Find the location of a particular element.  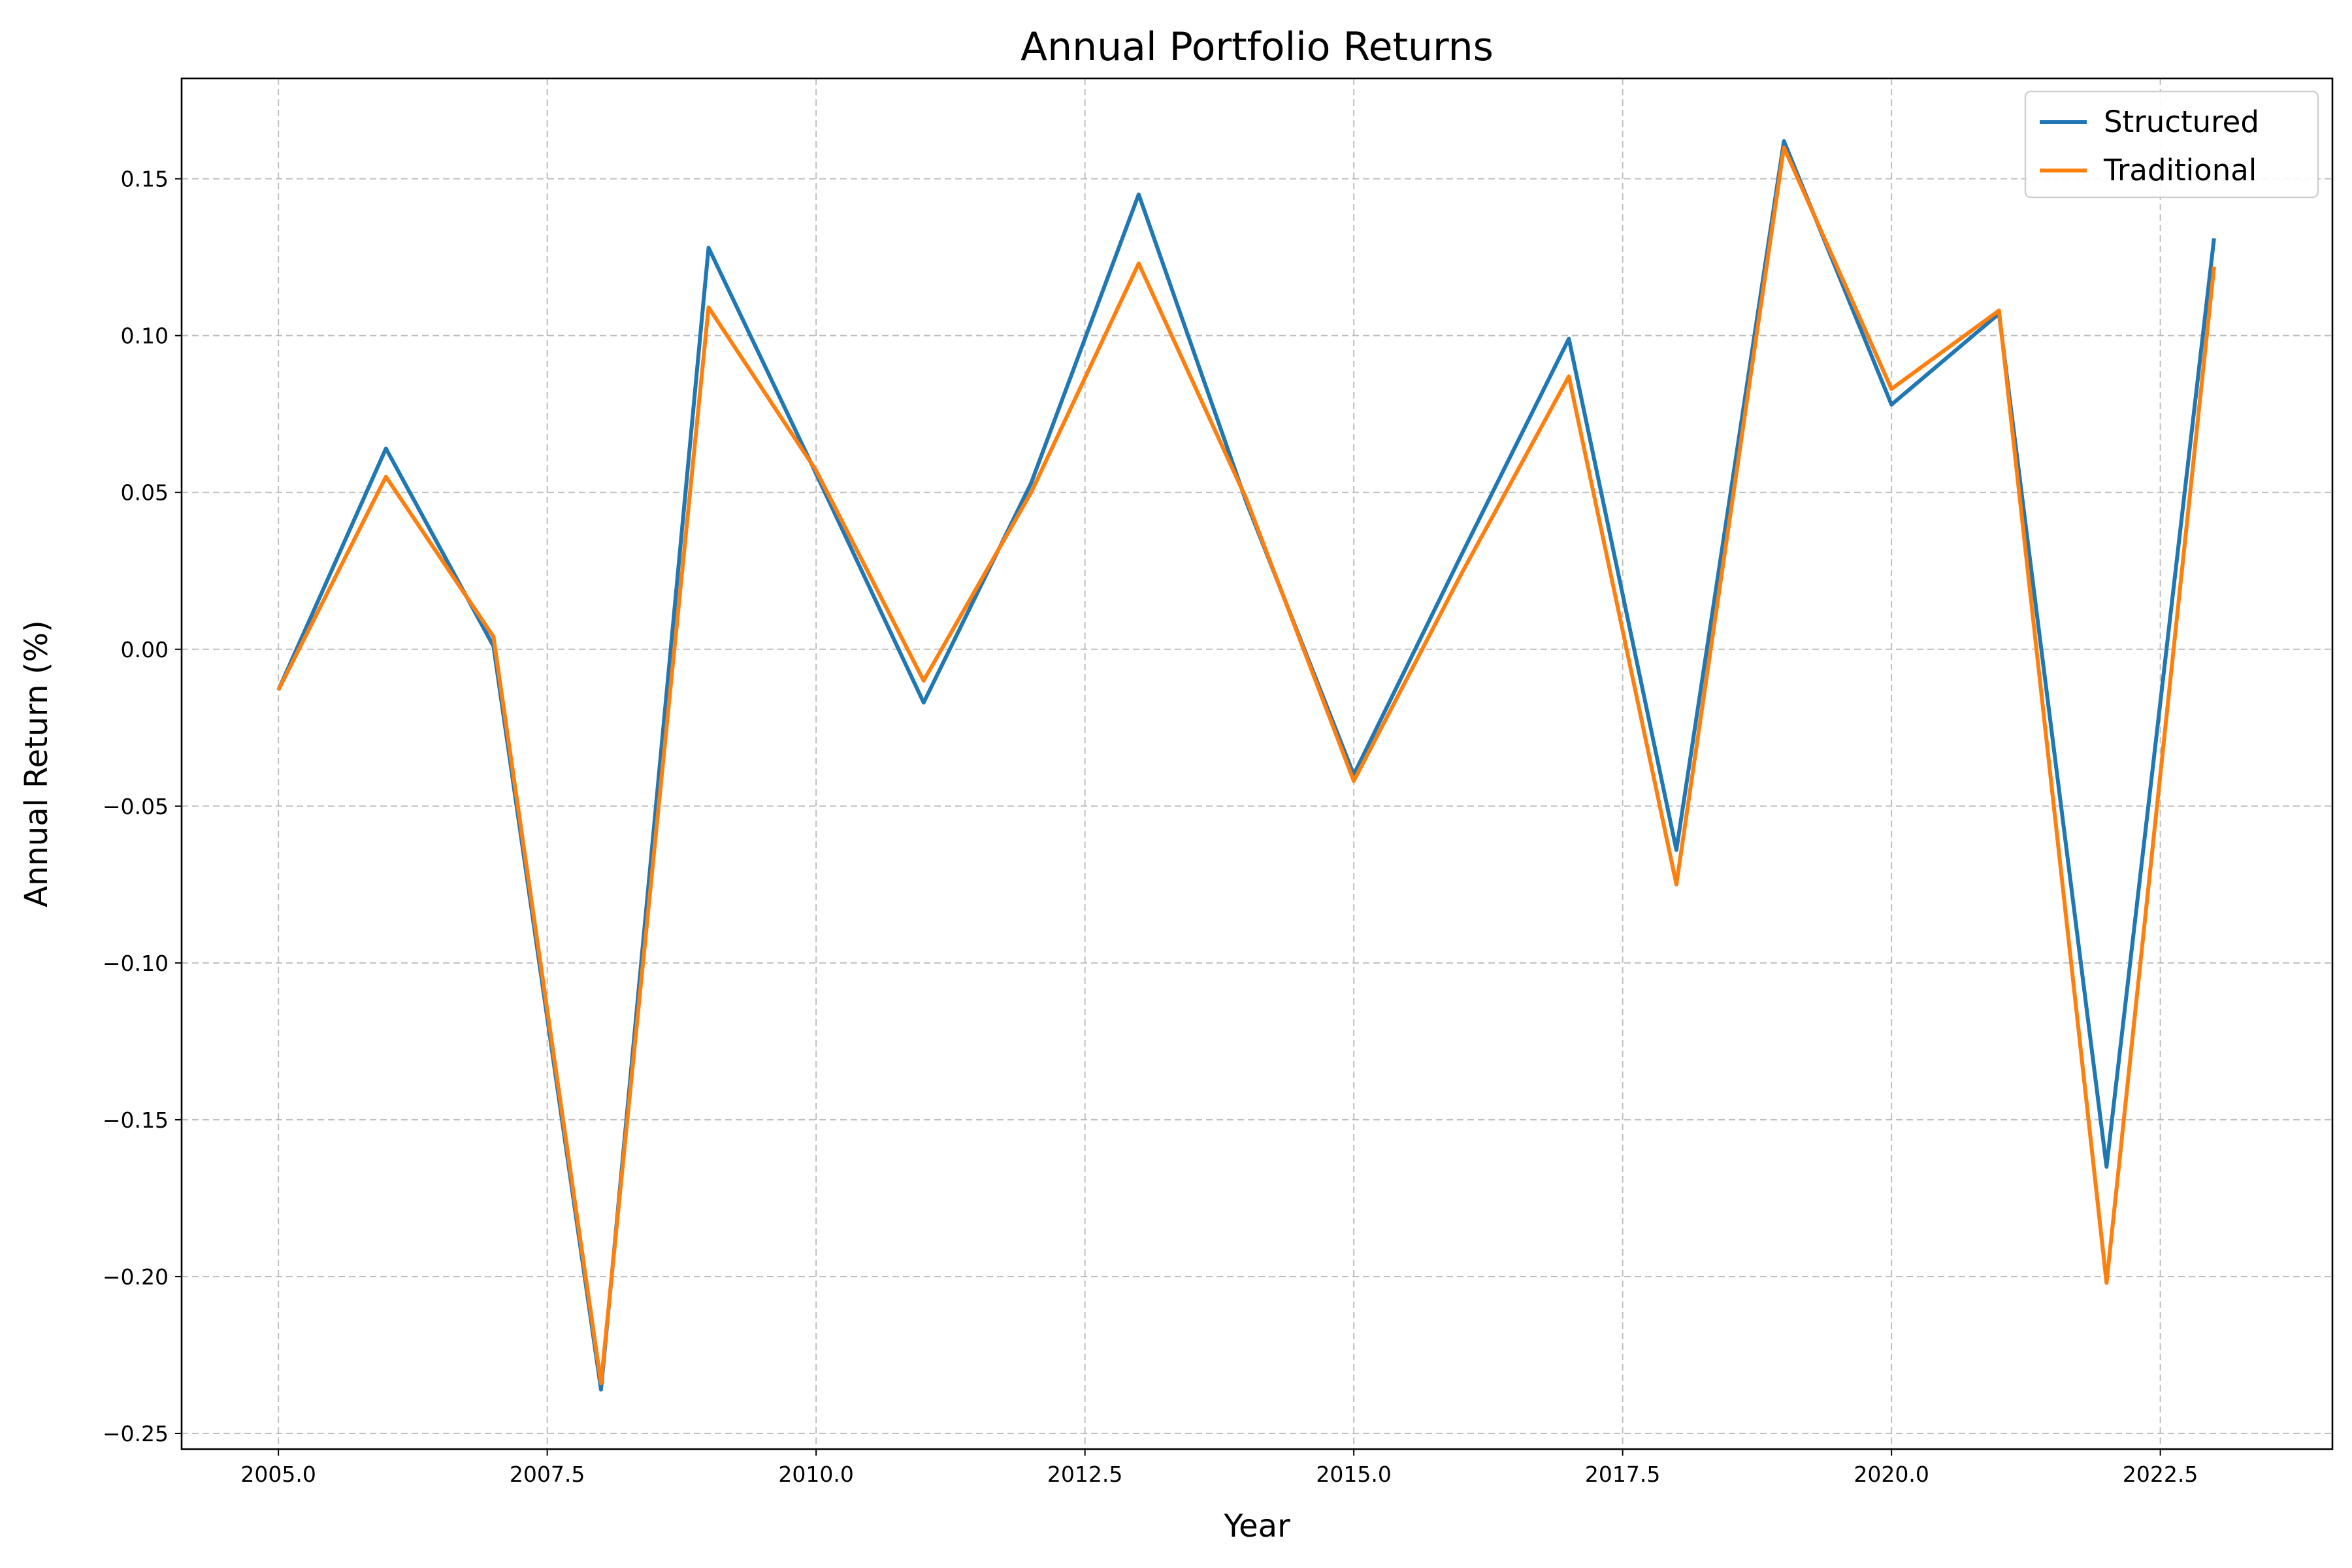

y-axis-label: Annual Return (%) is located at coordinates (36, 763).